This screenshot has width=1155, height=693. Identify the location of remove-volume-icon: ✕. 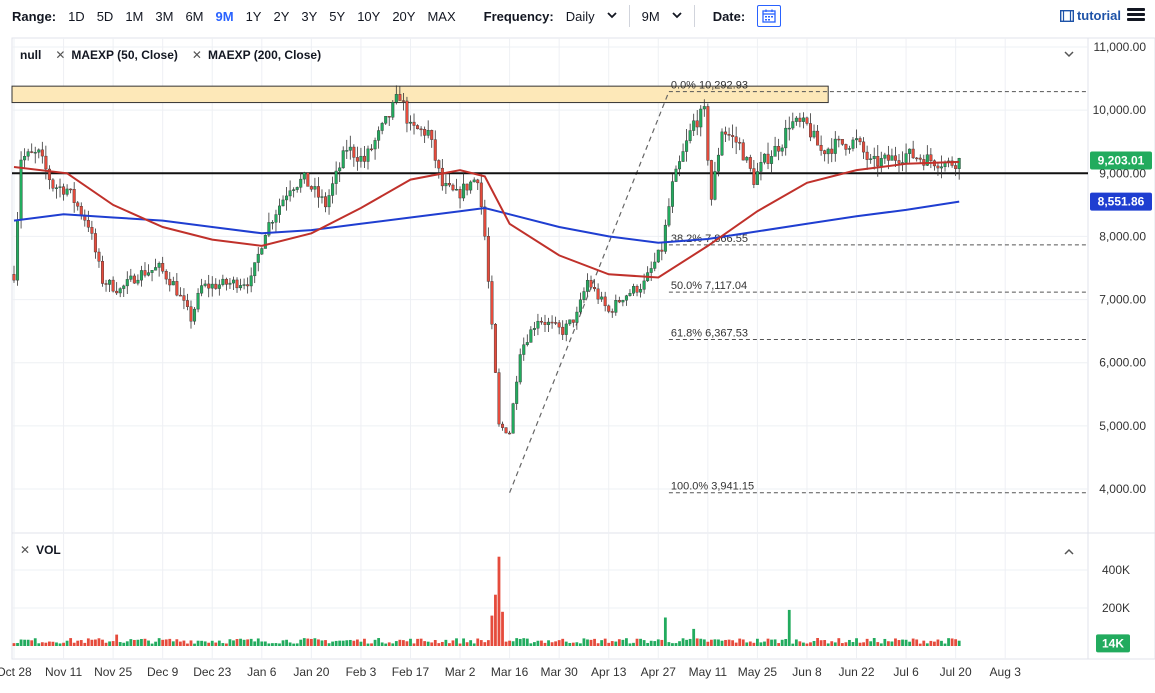
(25, 550).